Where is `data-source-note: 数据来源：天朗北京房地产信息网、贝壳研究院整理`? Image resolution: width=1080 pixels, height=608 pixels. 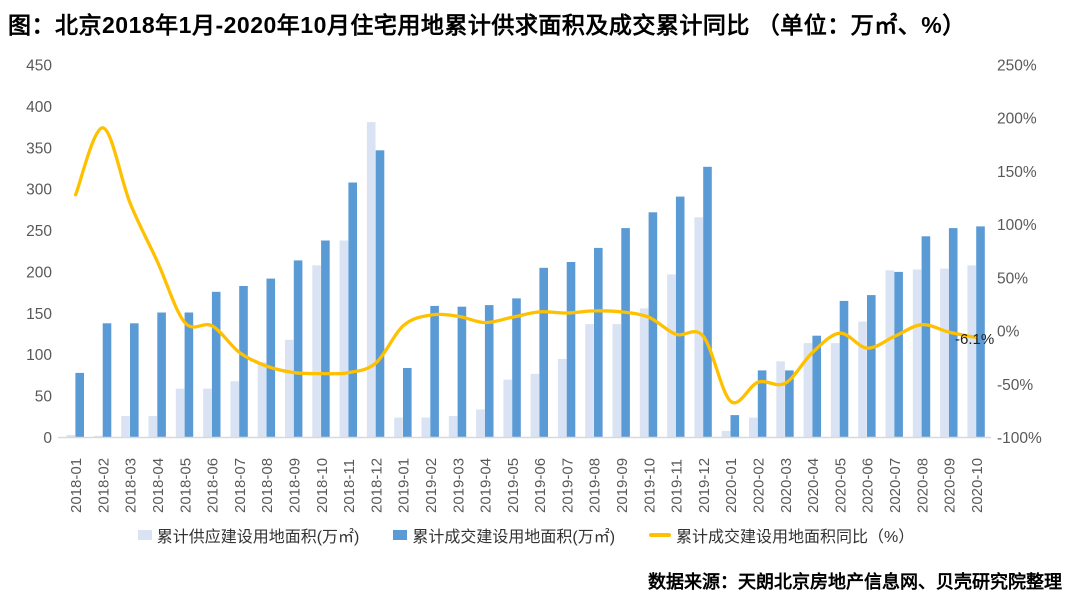 data-source-note: 数据来源：天朗北京房地产信息网、贝壳研究院整理 is located at coordinates (855, 582).